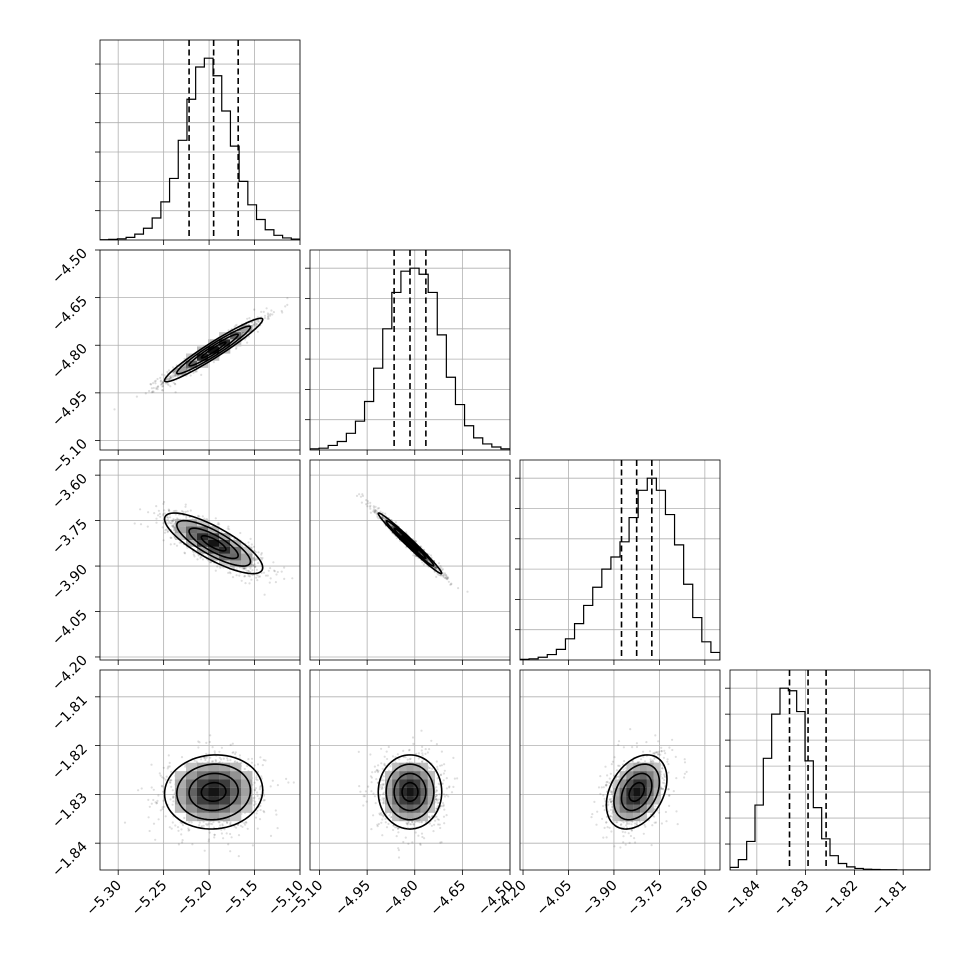 The height and width of the screenshot is (970, 970). Describe the element at coordinates (70, 583) in the screenshot. I see `y-tick-label: −3.90` at that location.